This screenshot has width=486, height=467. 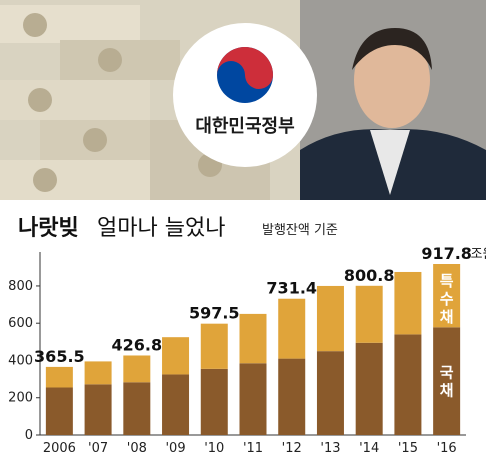 I want to click on x-tick-label: '15, so click(x=408, y=448).